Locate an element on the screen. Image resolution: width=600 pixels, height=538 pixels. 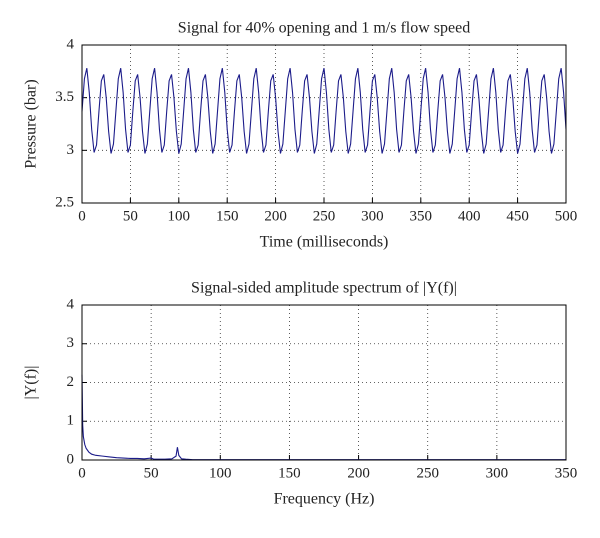
y-tick-label: 1 is located at coordinates (71, 421).